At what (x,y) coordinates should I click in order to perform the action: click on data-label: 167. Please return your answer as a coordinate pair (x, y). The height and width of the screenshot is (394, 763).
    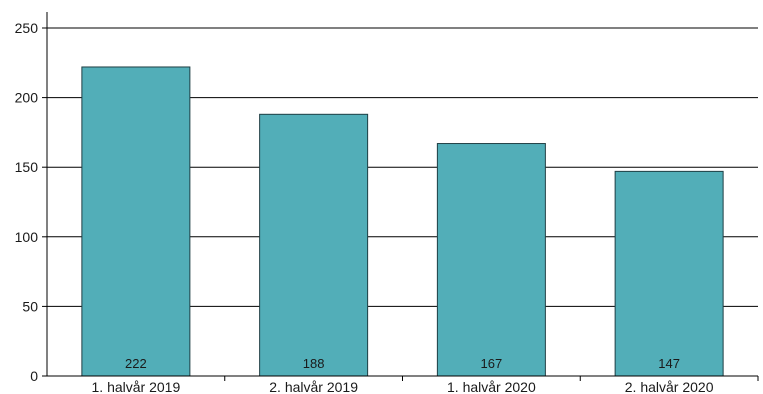
    Looking at the image, I should click on (492, 363).